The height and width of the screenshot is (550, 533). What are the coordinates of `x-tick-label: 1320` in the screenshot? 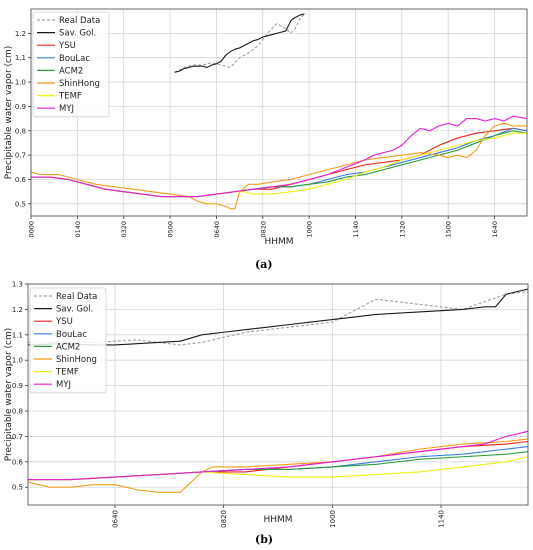 It's located at (402, 229).